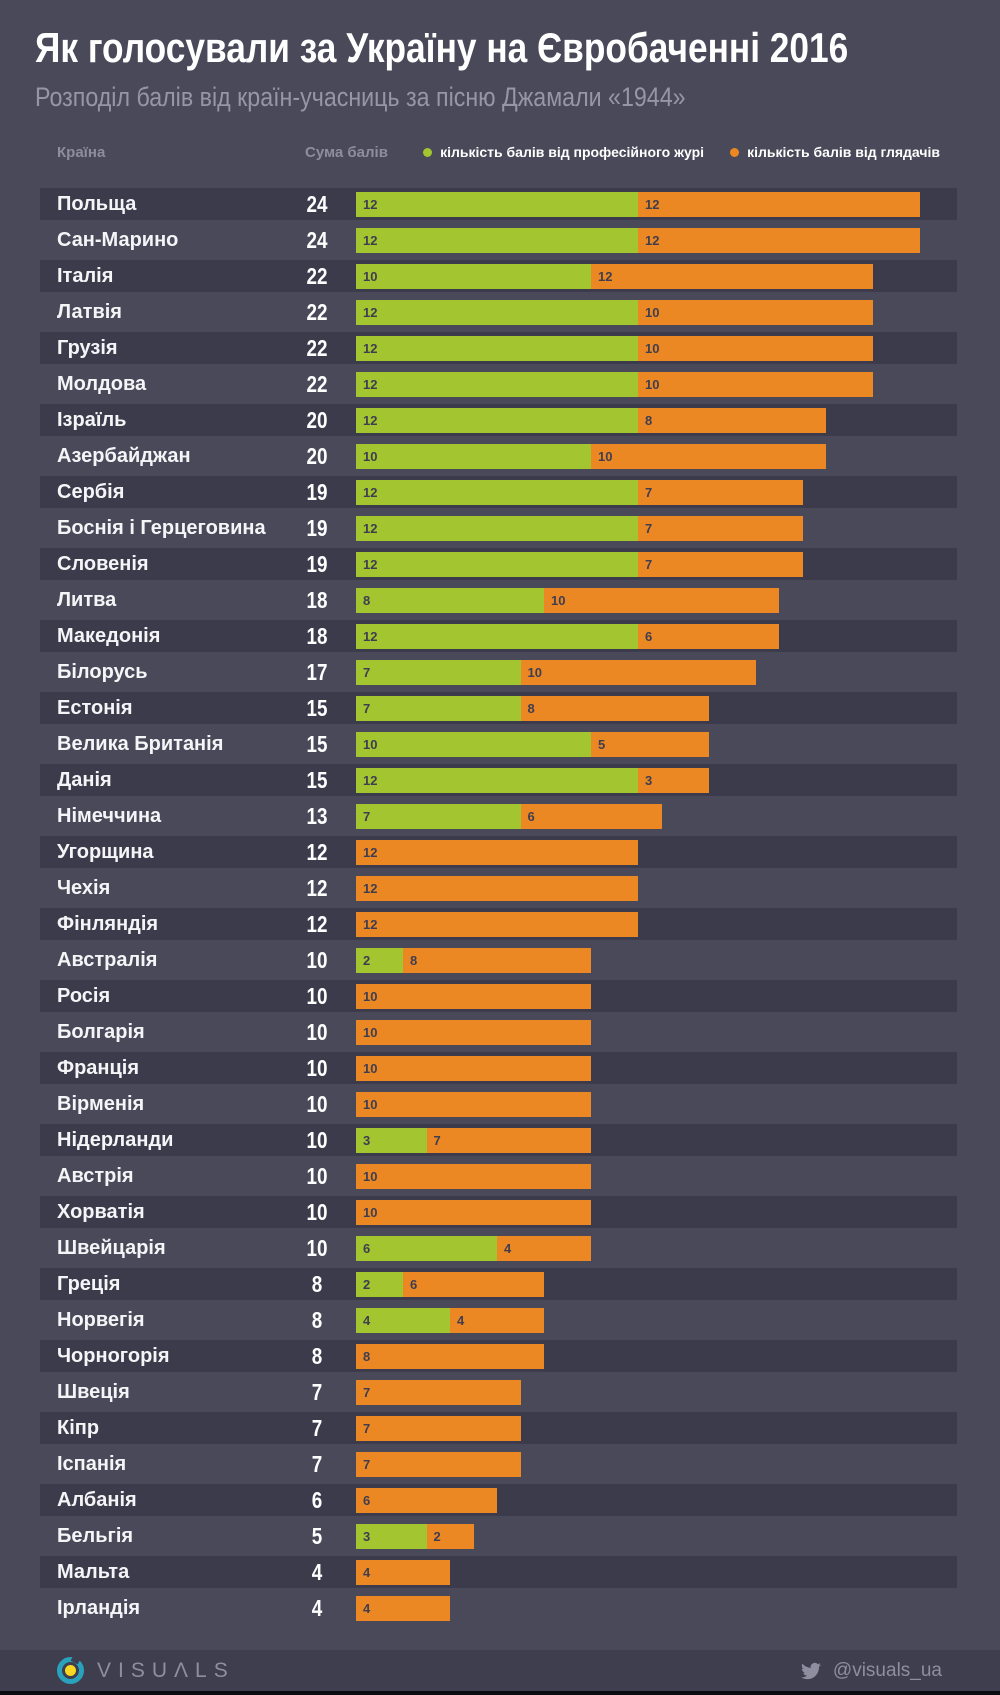  Describe the element at coordinates (498, 1608) in the screenshot. I see `table-row: Ірландія 4 4` at that location.